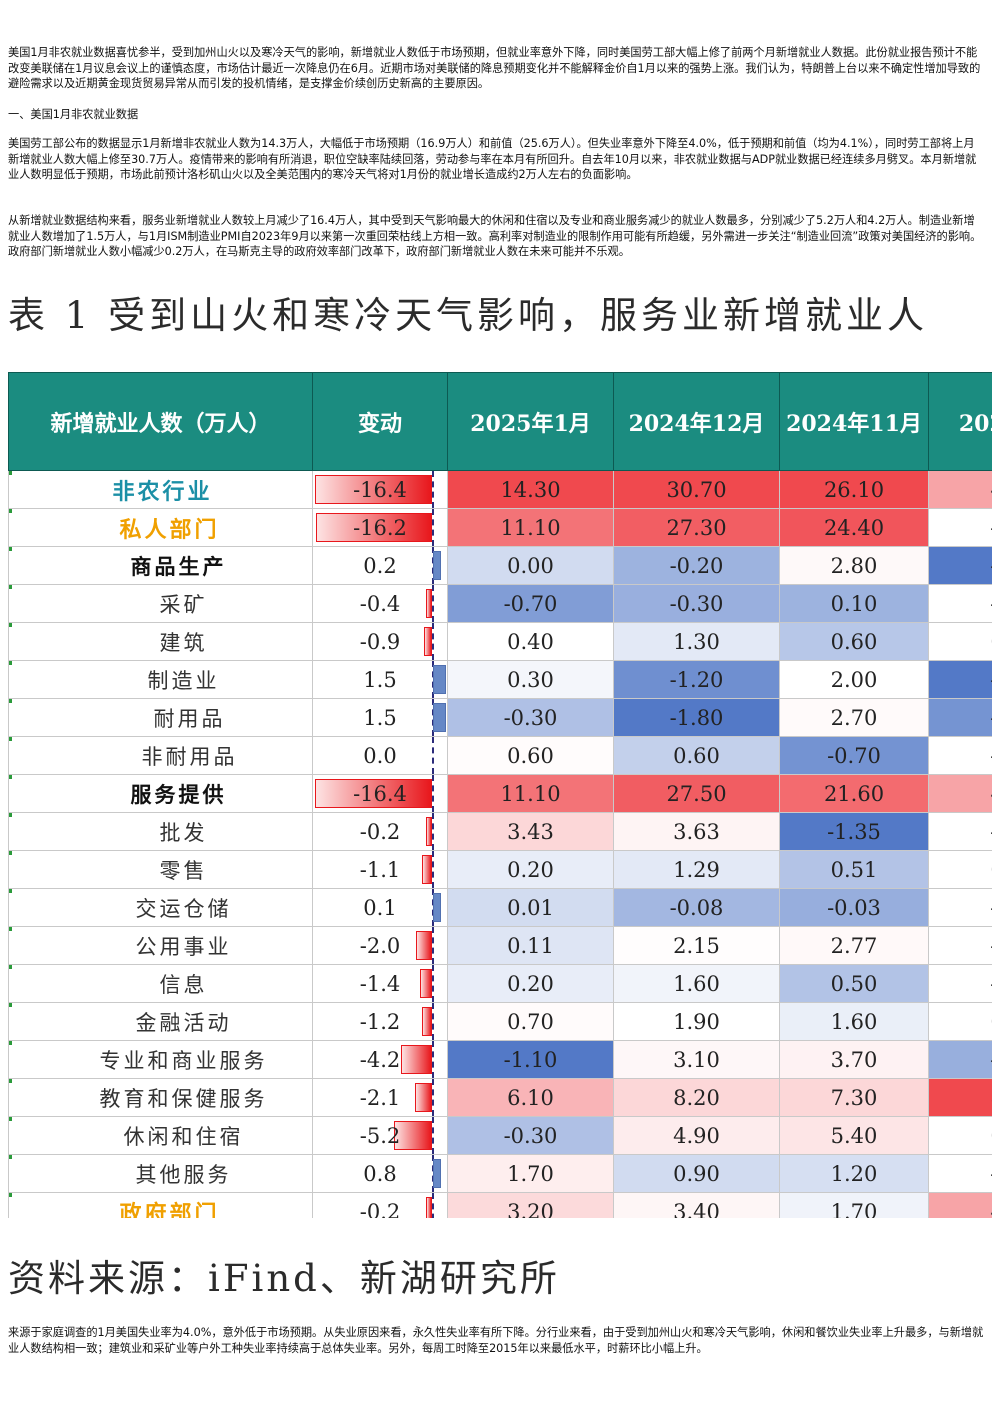 The height and width of the screenshot is (1403, 992). What do you see at coordinates (854, 1097) in the screenshot?
I see `value-cell: 7.30` at bounding box center [854, 1097].